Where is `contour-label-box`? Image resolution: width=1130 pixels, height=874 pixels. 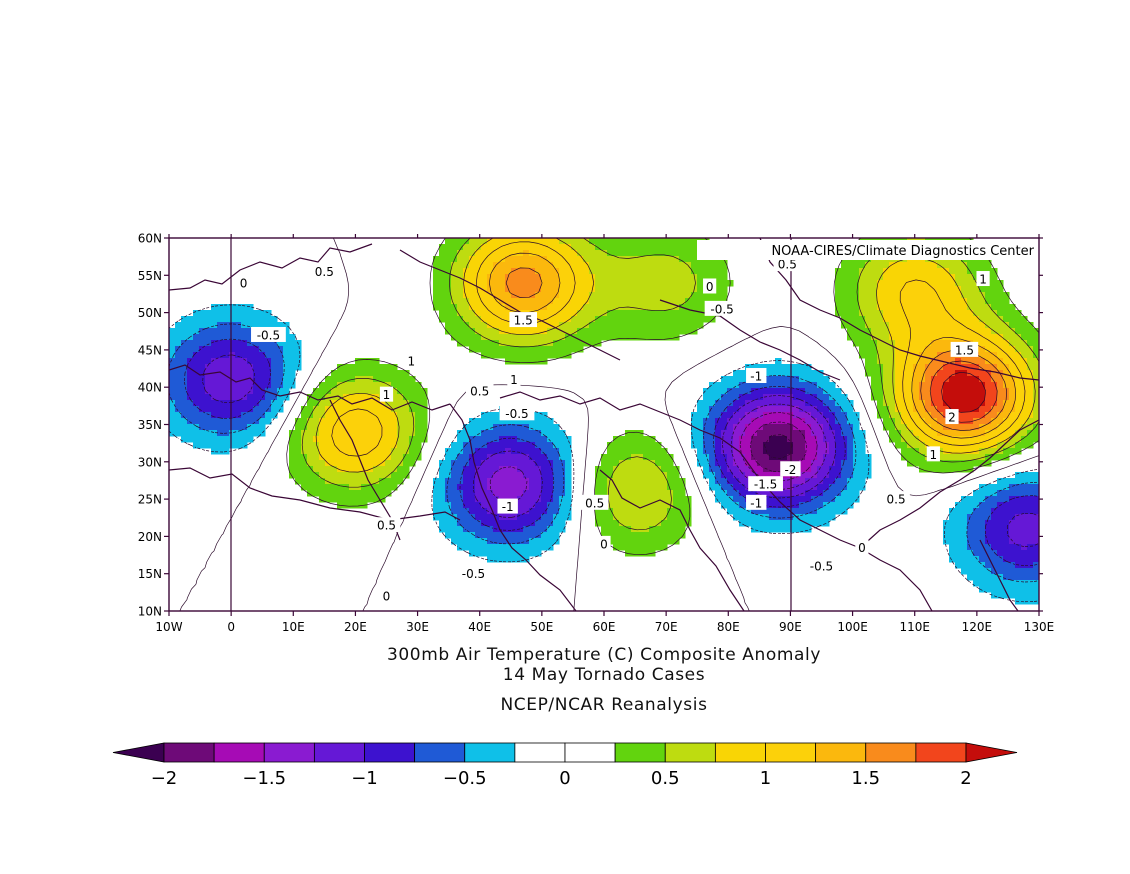
contour-label-box is located at coordinates (386, 525).